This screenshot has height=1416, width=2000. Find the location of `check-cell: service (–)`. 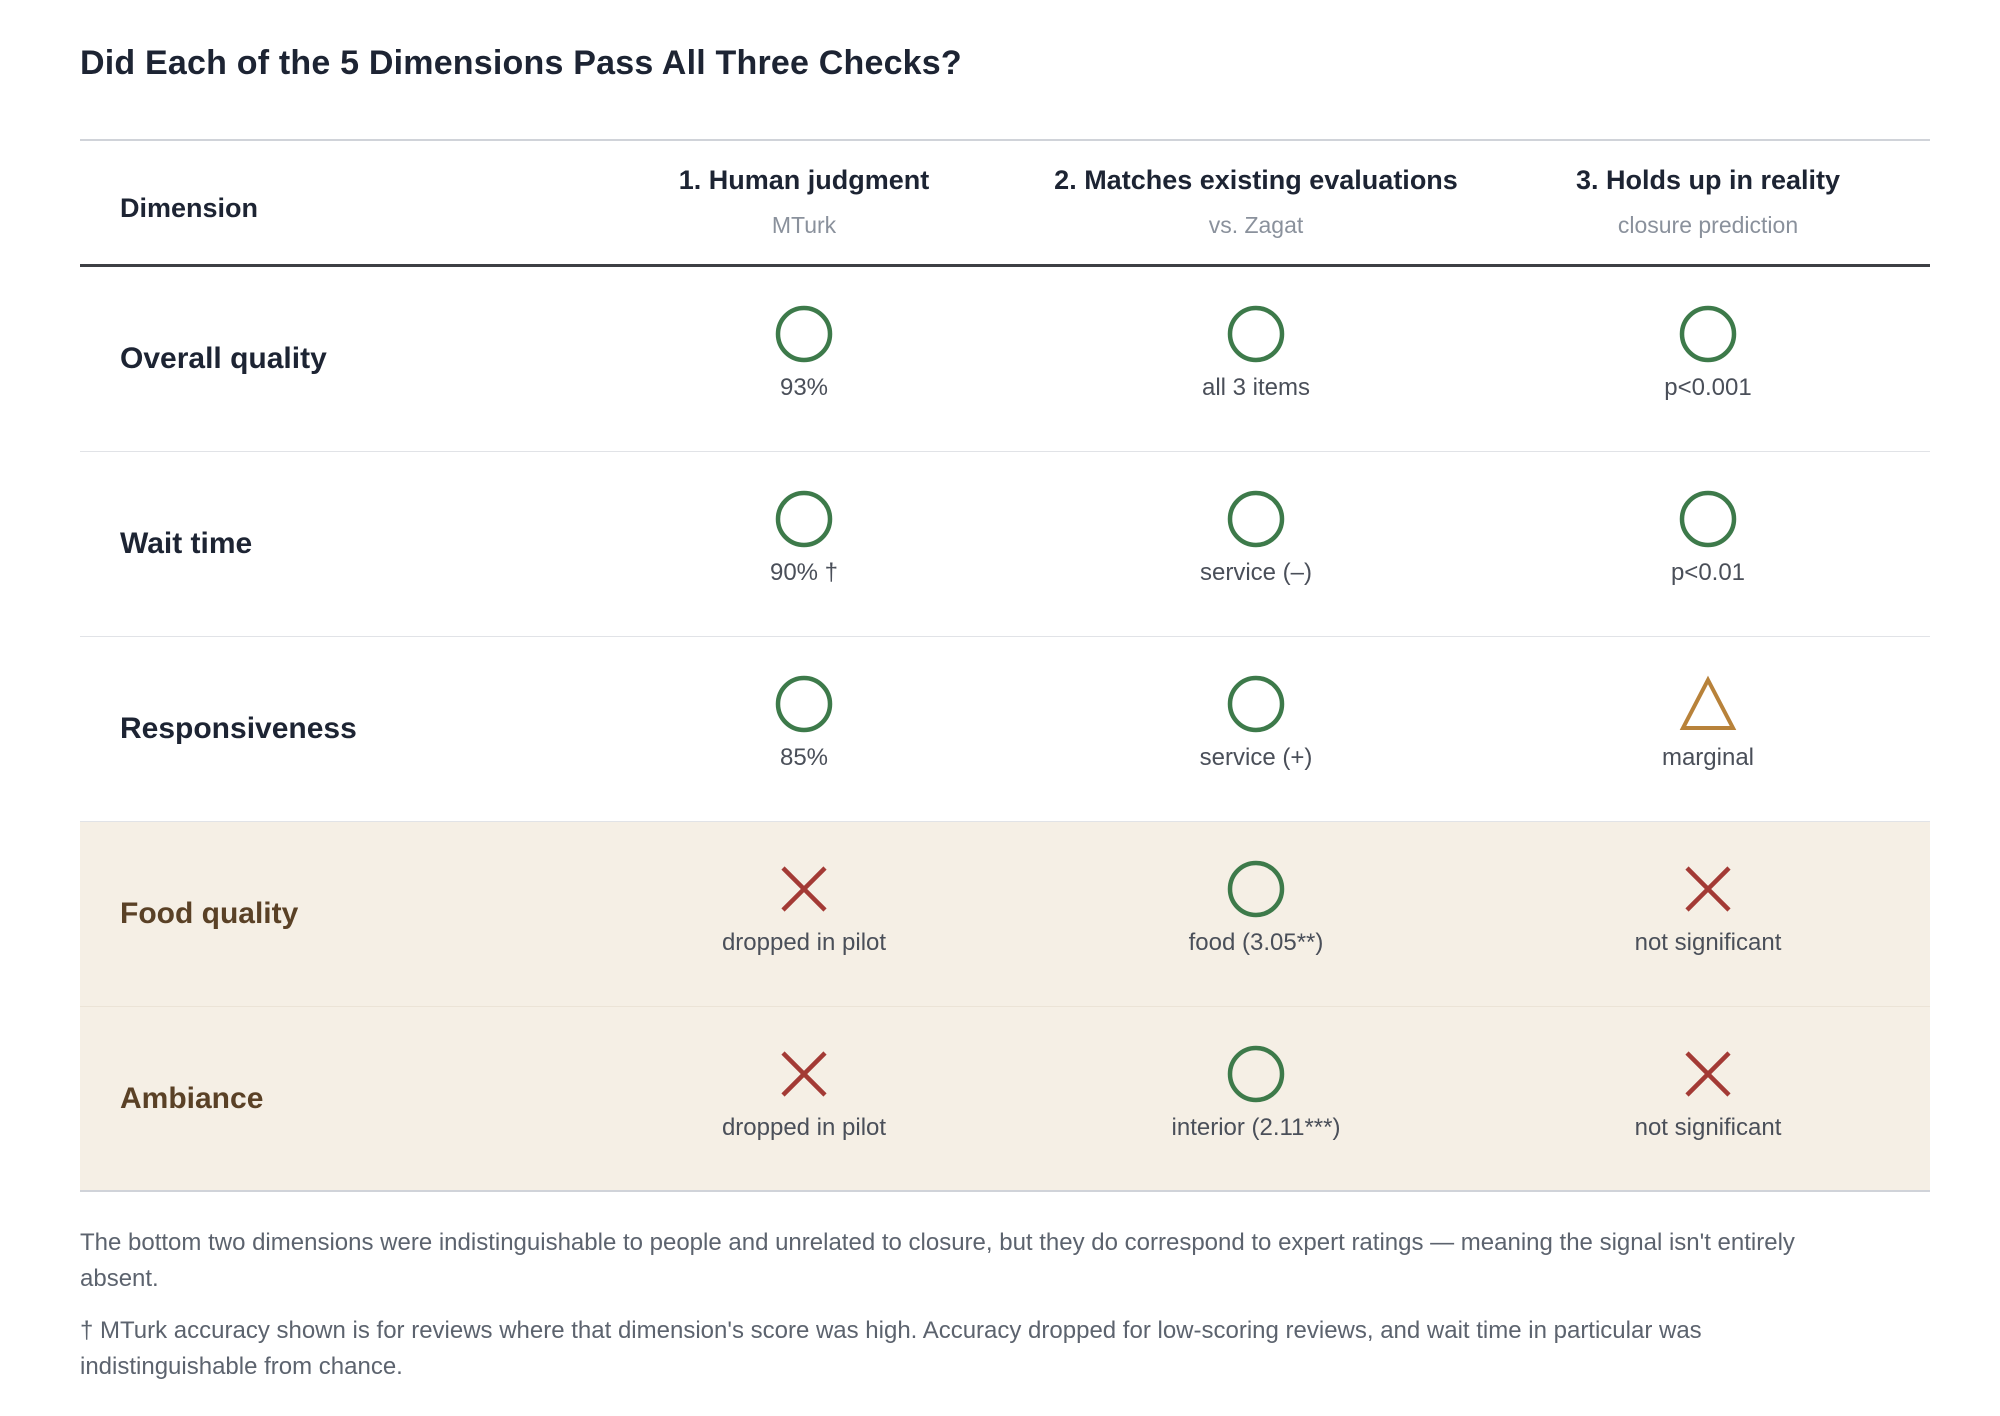

check-cell: service (–) is located at coordinates (1256, 538).